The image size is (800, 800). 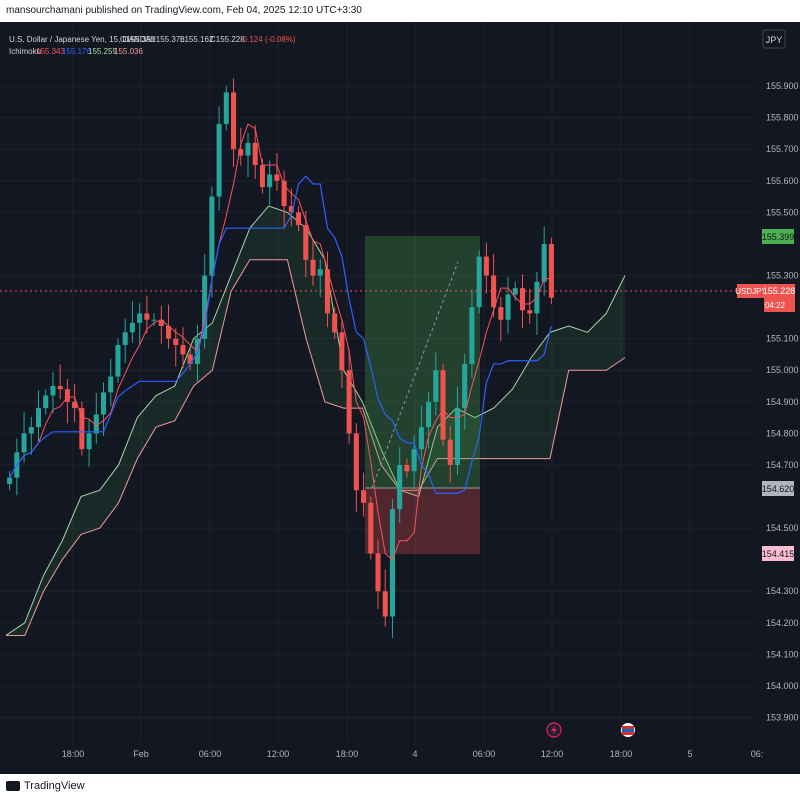 I want to click on y-tick-label: 154.700, so click(x=782, y=465).